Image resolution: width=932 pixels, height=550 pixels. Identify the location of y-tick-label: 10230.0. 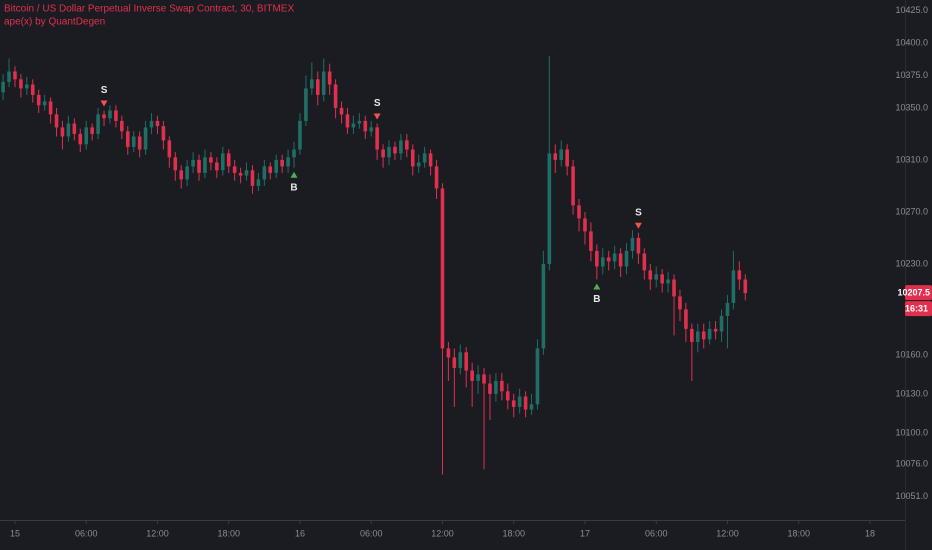
(911, 263).